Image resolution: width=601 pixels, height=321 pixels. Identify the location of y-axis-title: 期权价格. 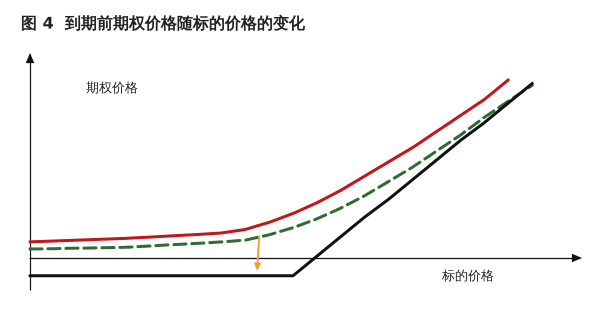
(112, 88).